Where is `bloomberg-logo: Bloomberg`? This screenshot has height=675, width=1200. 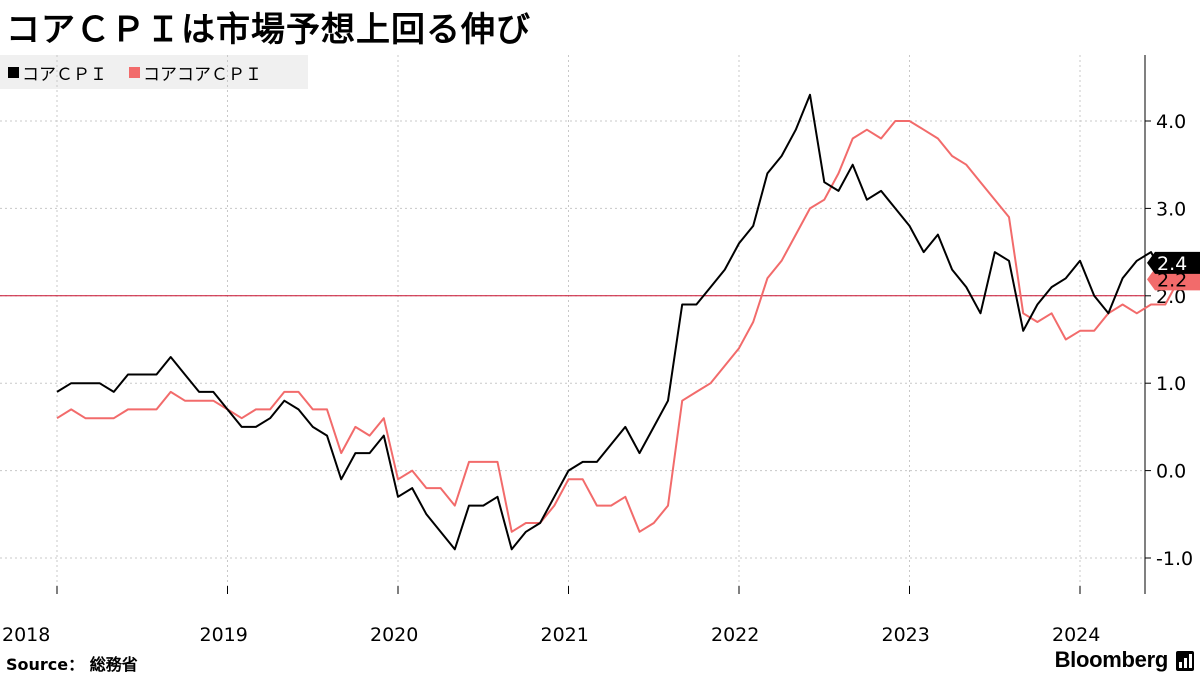 bloomberg-logo: Bloomberg is located at coordinates (1111, 659).